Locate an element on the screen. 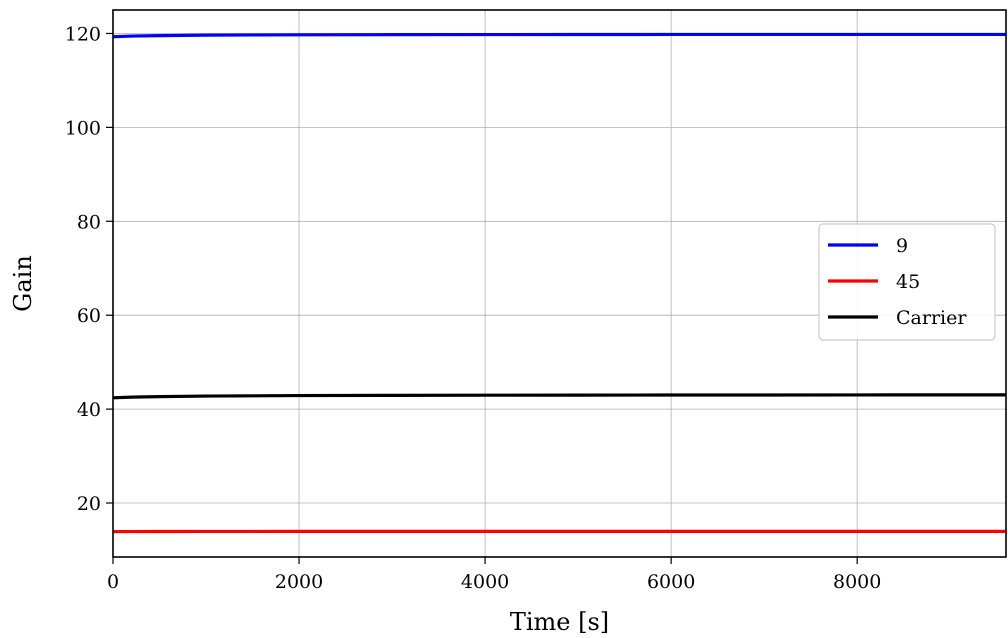  y-tick-label: 100 is located at coordinates (83, 128).